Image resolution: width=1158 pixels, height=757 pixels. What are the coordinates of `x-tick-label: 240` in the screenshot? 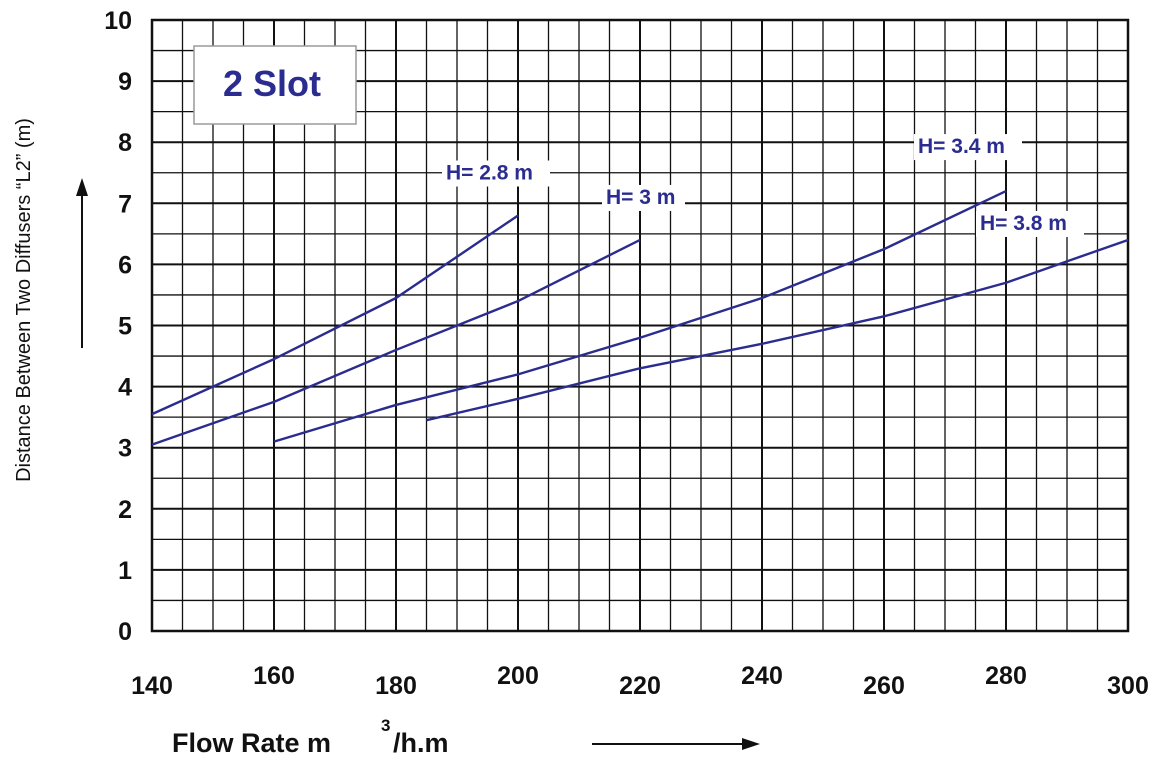 It's located at (762, 676).